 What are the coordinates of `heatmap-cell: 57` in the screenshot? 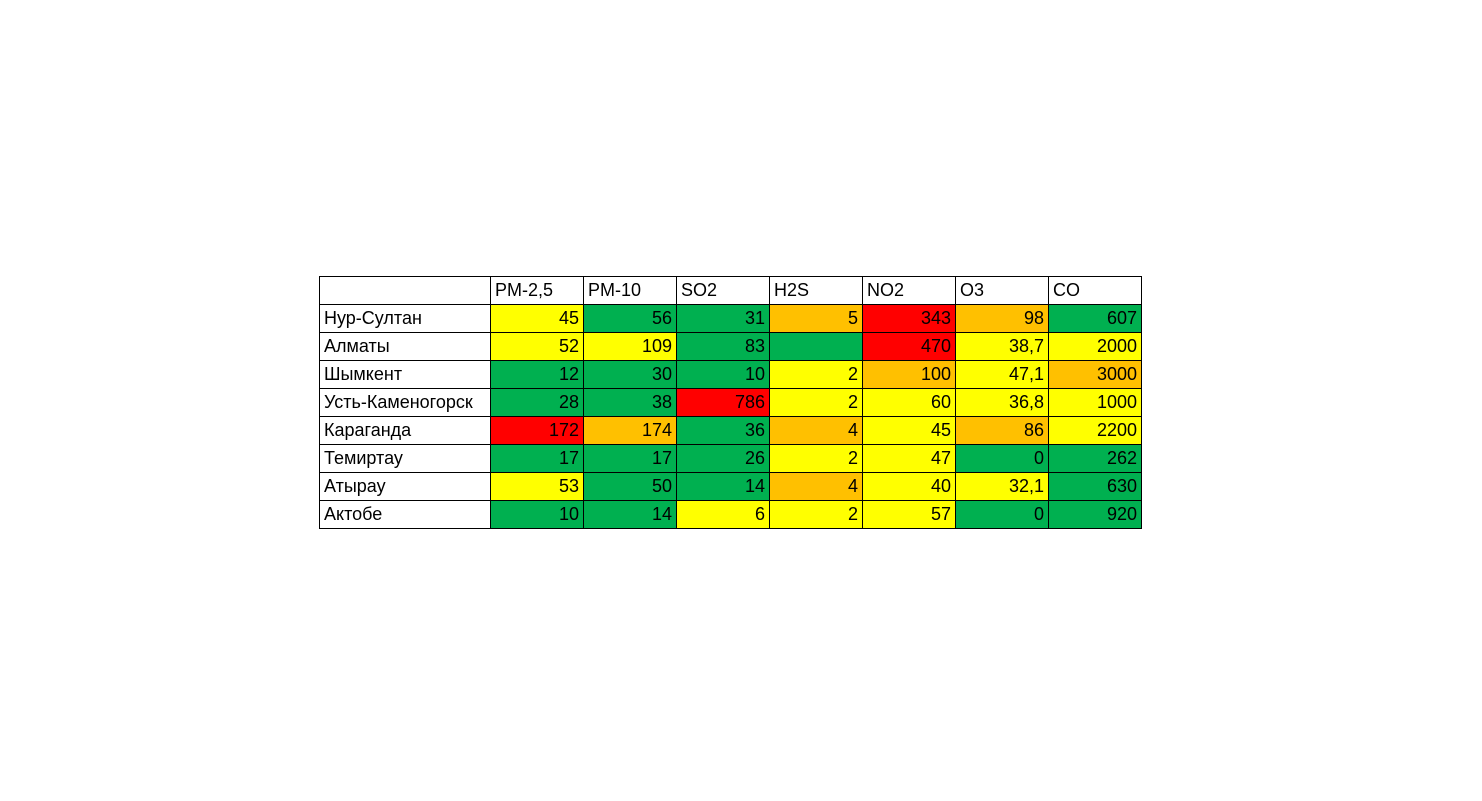 It's located at (909, 514).